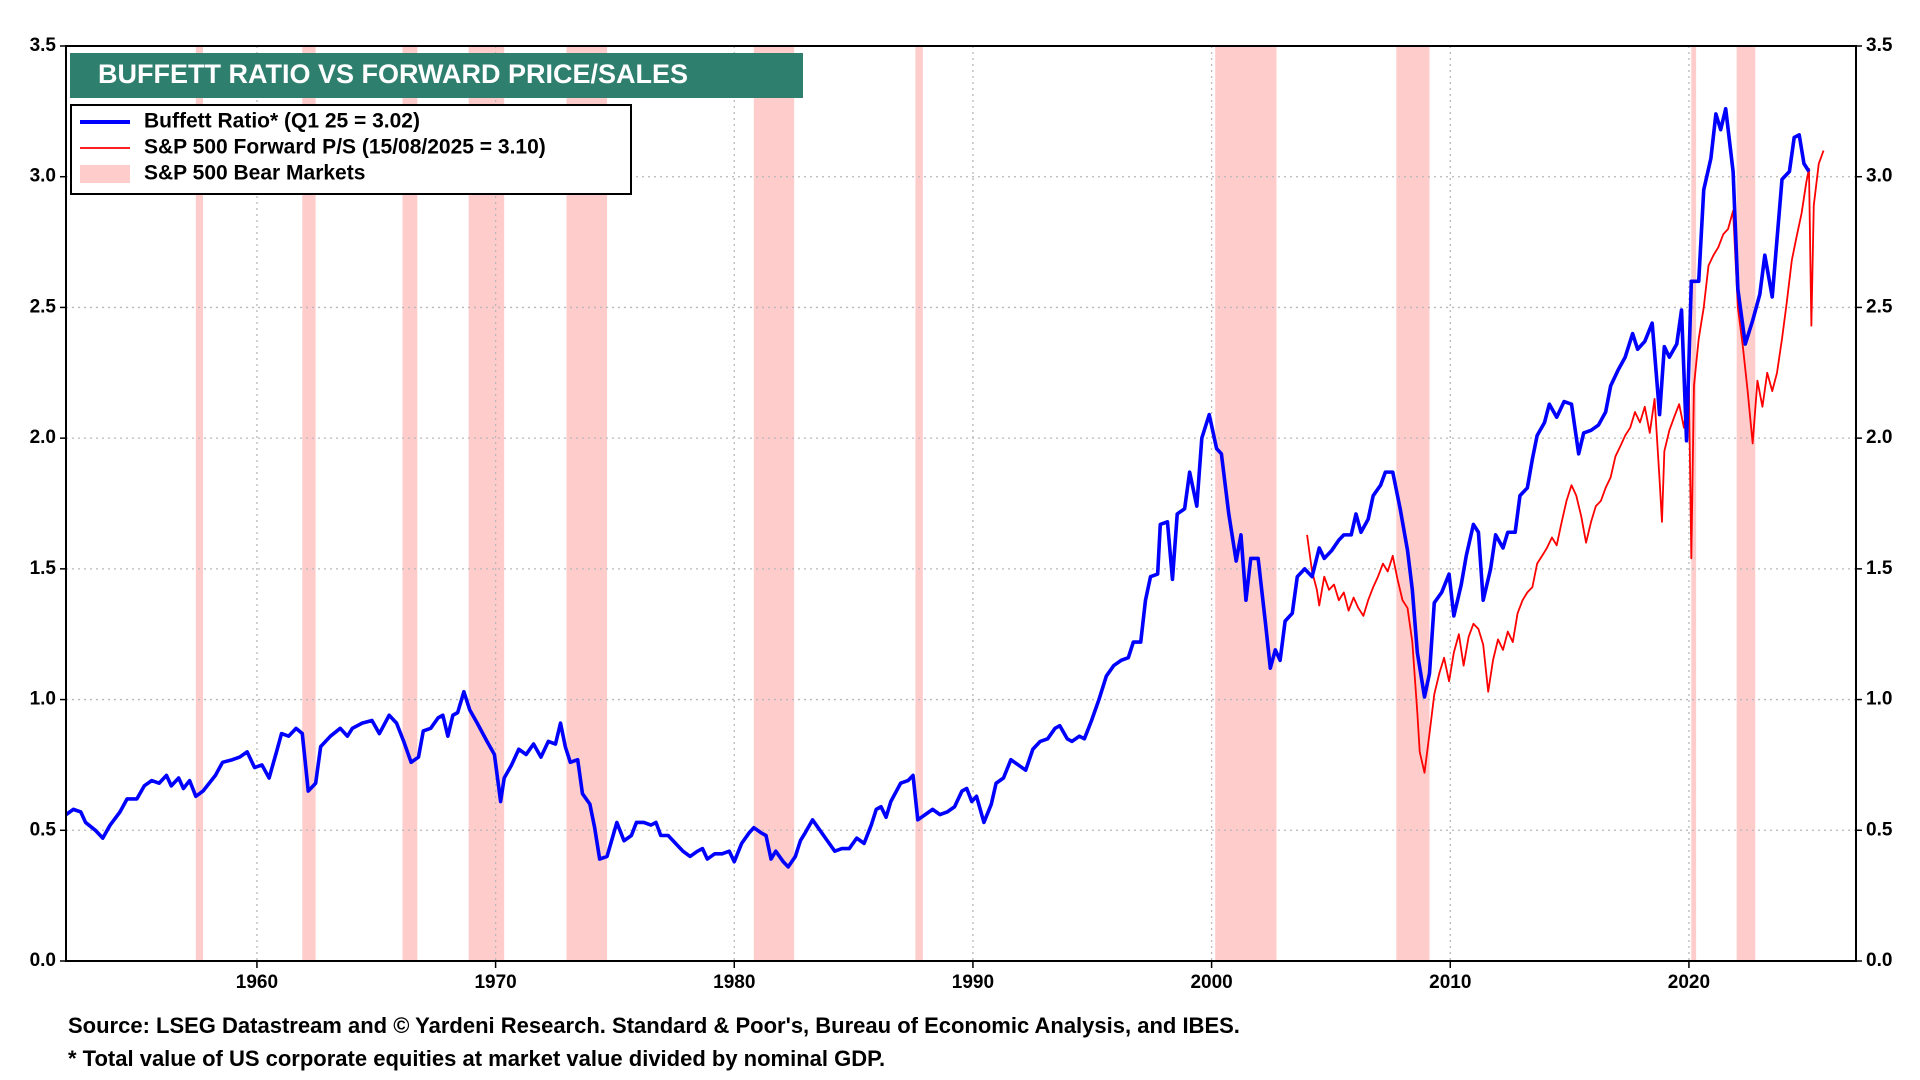 The height and width of the screenshot is (1080, 1920). Describe the element at coordinates (1689, 982) in the screenshot. I see `x-tick-label: 2020` at that location.